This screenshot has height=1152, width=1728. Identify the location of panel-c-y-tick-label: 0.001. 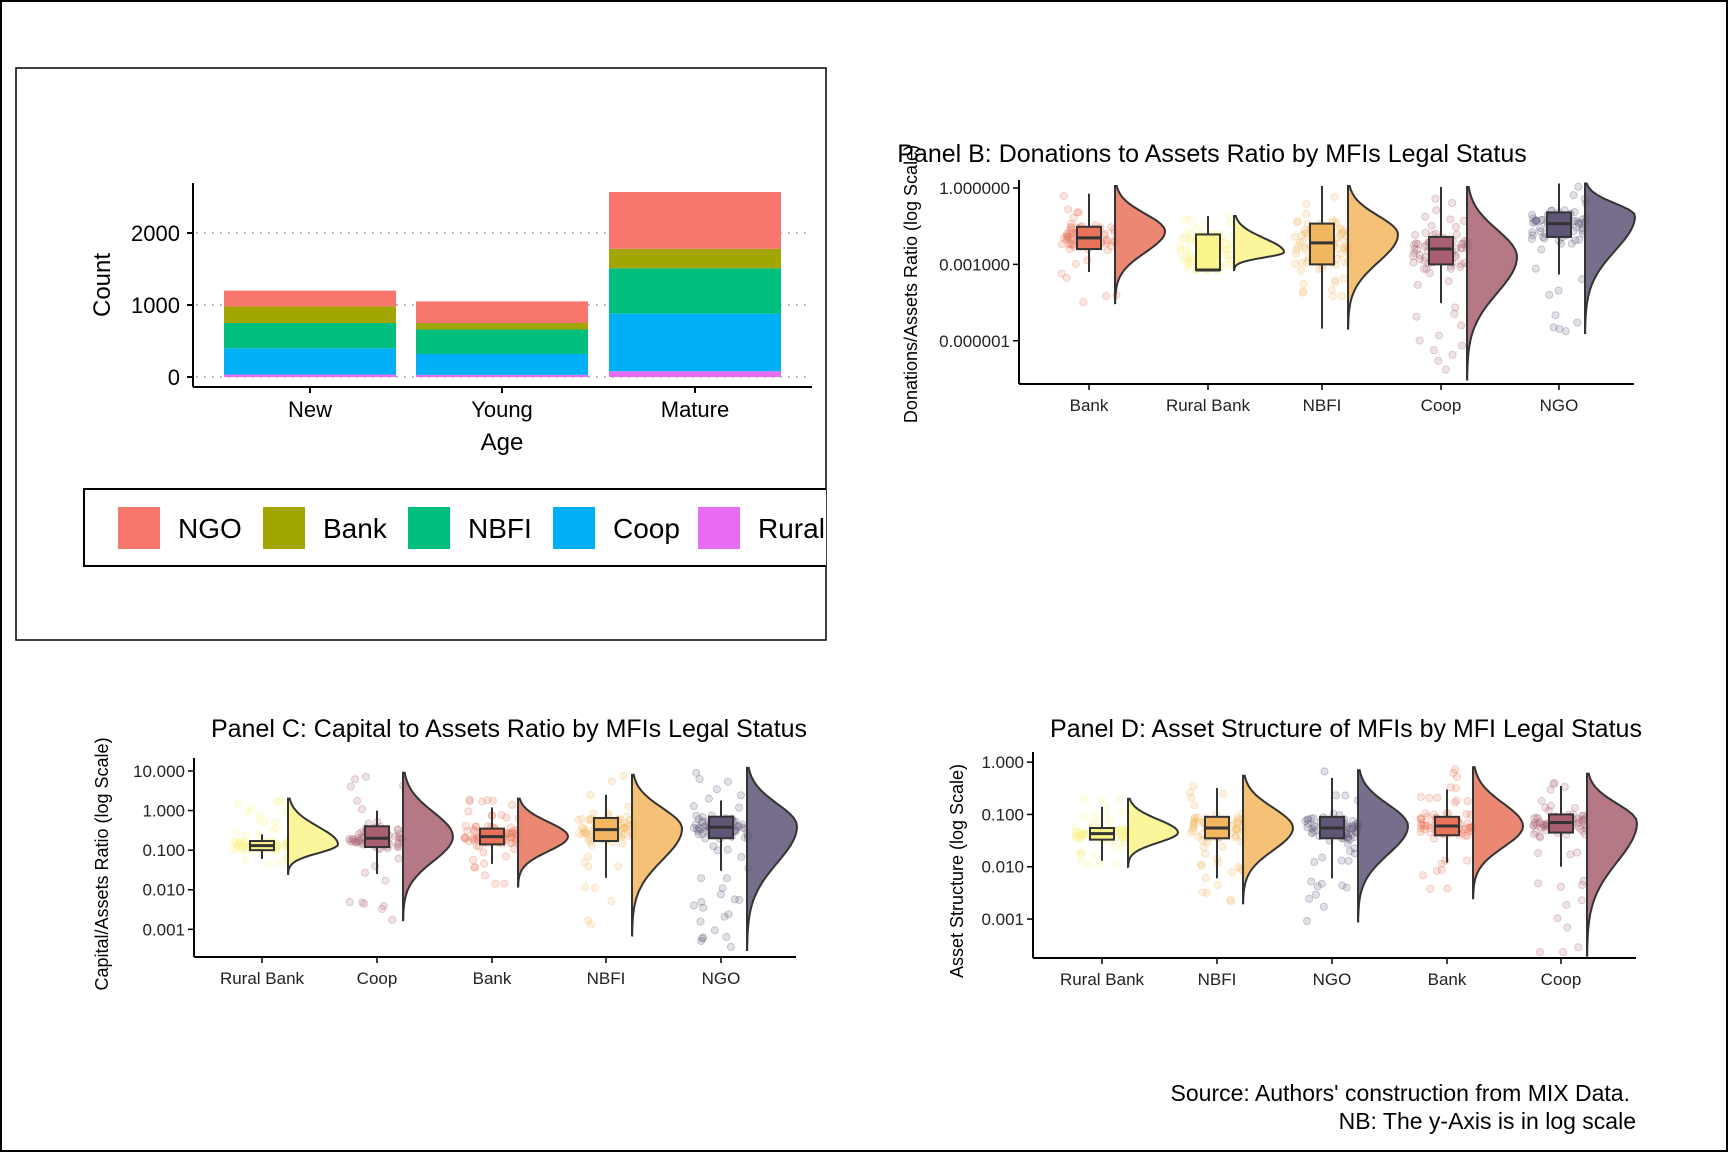
(163, 929).